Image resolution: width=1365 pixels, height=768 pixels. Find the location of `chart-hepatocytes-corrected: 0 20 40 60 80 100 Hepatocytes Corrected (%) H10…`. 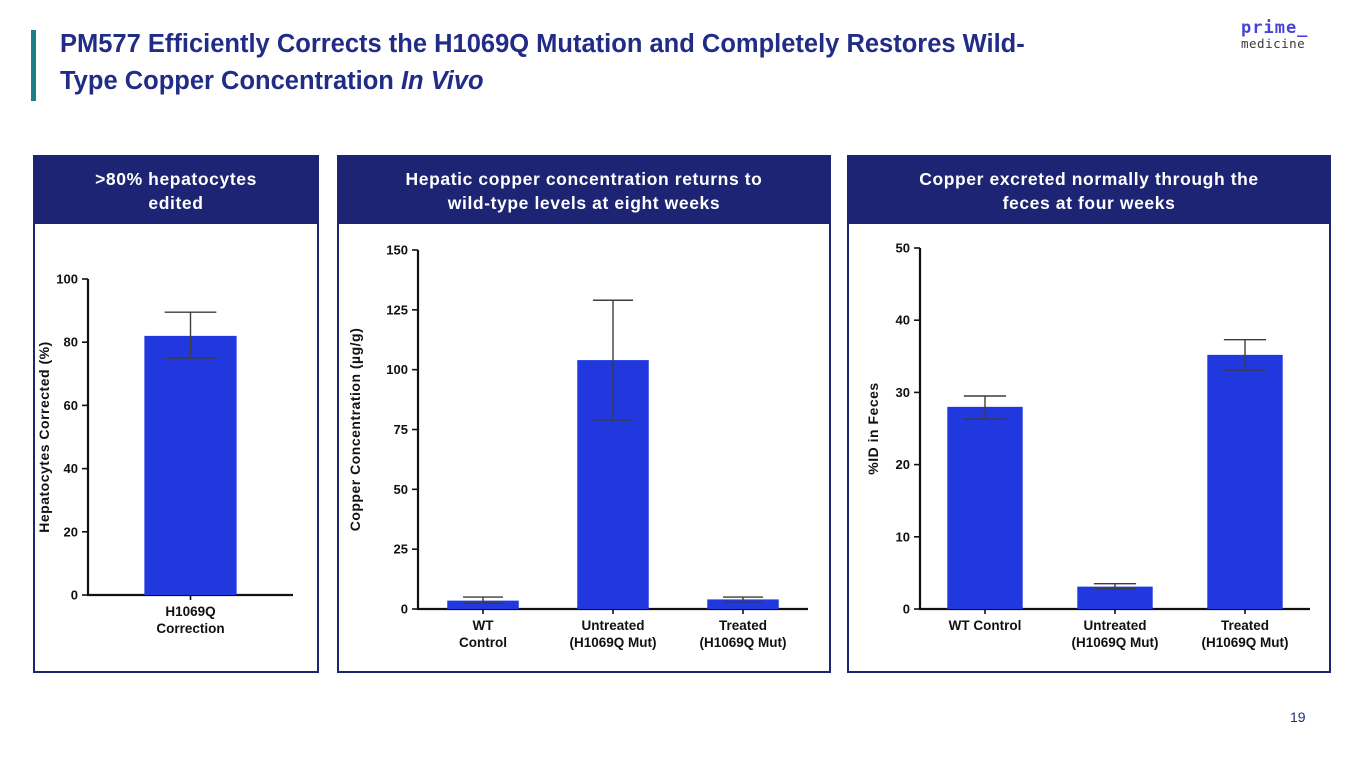

chart-hepatocytes-corrected: 0 20 40 60 80 100 Hepatocytes Corrected (%) H10… is located at coordinates (176, 447).